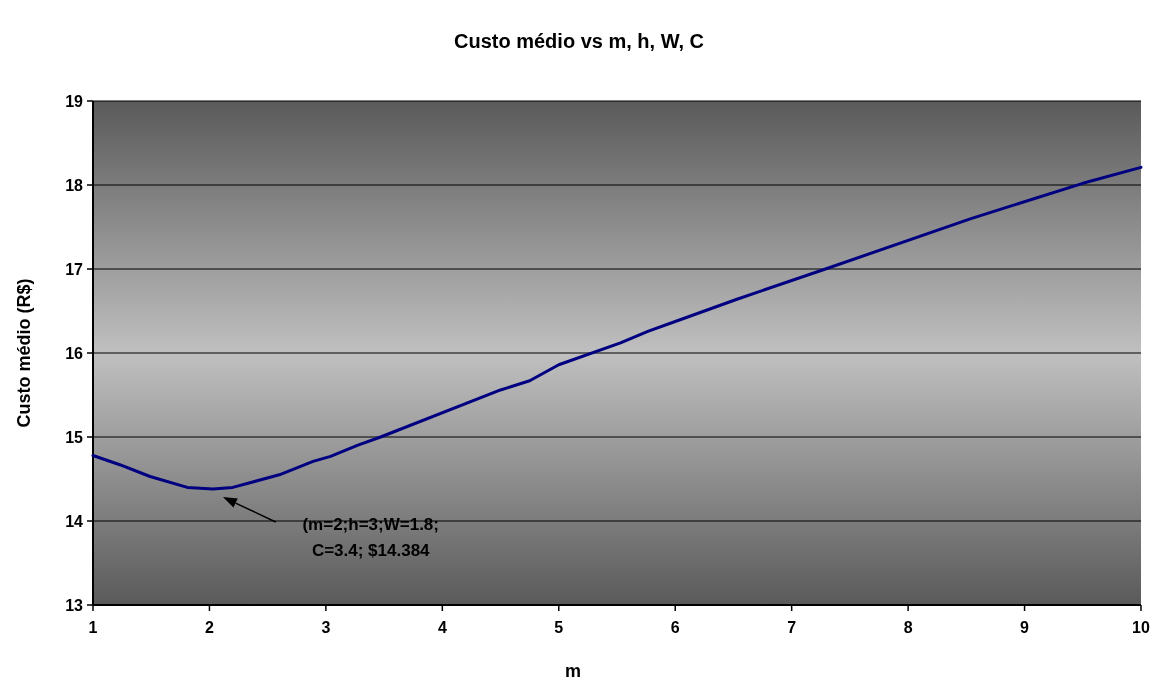 Image resolution: width=1158 pixels, height=695 pixels. I want to click on y-tick-label: 18, so click(74, 185).